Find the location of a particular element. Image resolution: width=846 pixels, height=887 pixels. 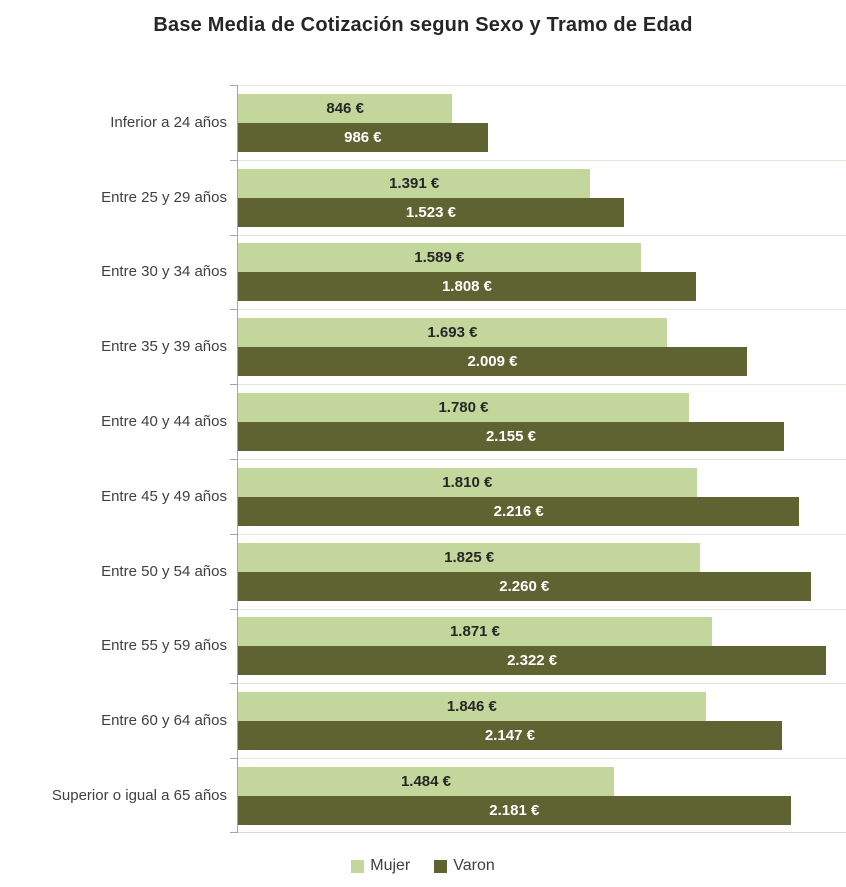

legend-label-varon: Varon is located at coordinates (474, 865).